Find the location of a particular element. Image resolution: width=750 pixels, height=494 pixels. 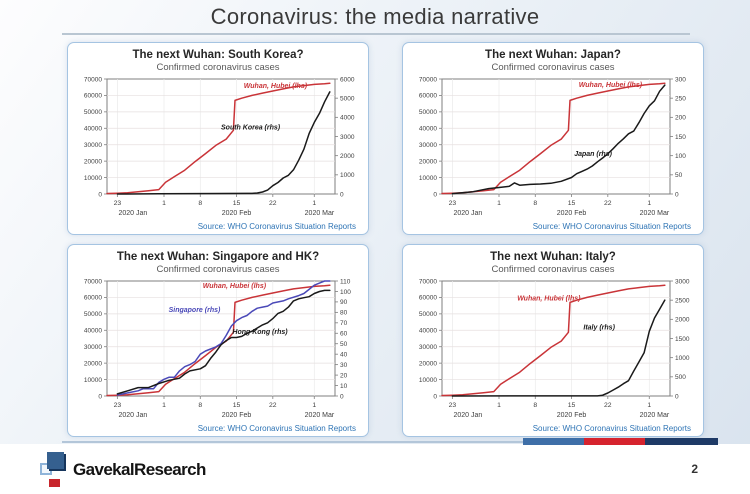

slide-title: Coronavirus: the media narrative is located at coordinates (375, 16).